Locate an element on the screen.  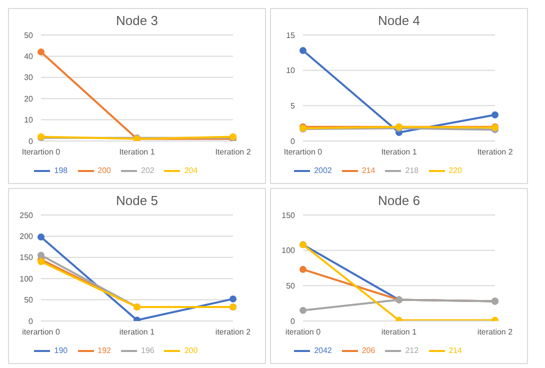
chart-title: Node 5 is located at coordinates (137, 201).